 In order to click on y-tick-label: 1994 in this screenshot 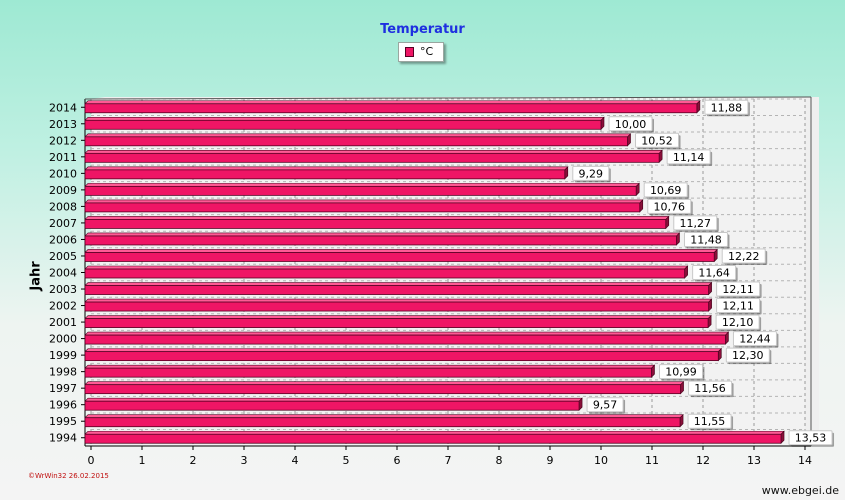, I will do `click(63, 438)`.